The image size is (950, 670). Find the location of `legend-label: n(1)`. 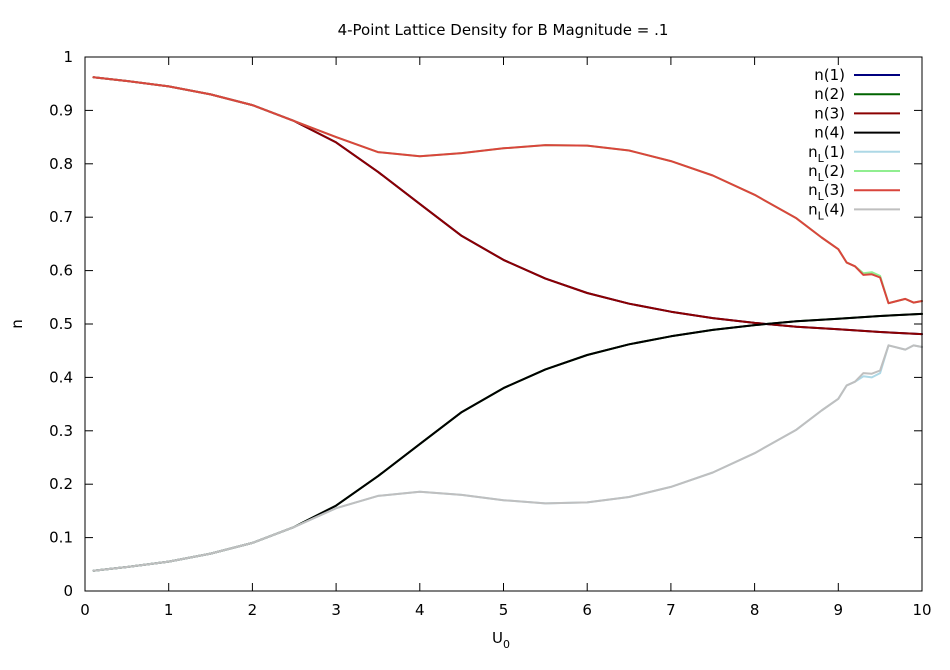

legend-label: n(1) is located at coordinates (829, 75).